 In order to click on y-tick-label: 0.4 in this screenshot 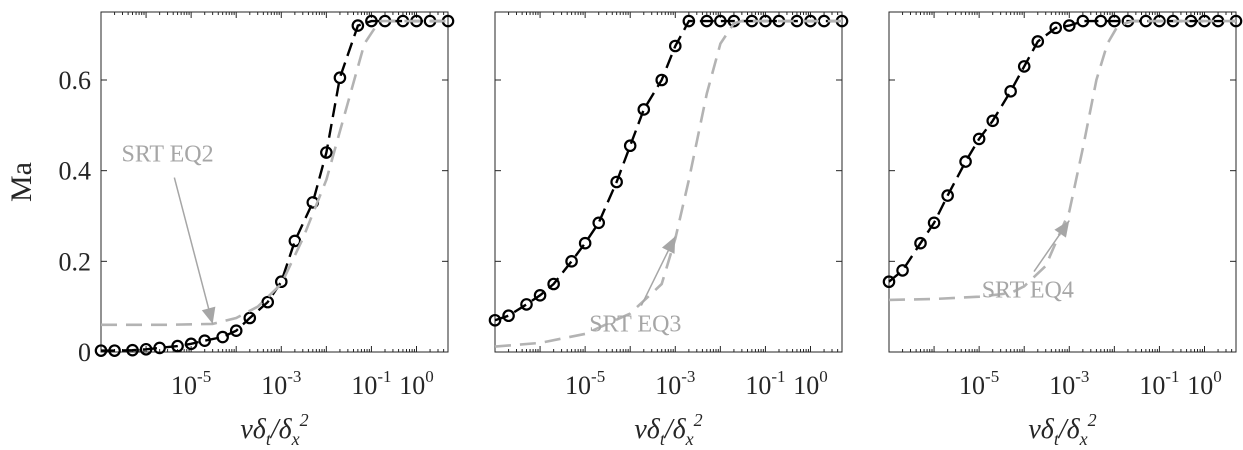, I will do `click(75, 171)`.